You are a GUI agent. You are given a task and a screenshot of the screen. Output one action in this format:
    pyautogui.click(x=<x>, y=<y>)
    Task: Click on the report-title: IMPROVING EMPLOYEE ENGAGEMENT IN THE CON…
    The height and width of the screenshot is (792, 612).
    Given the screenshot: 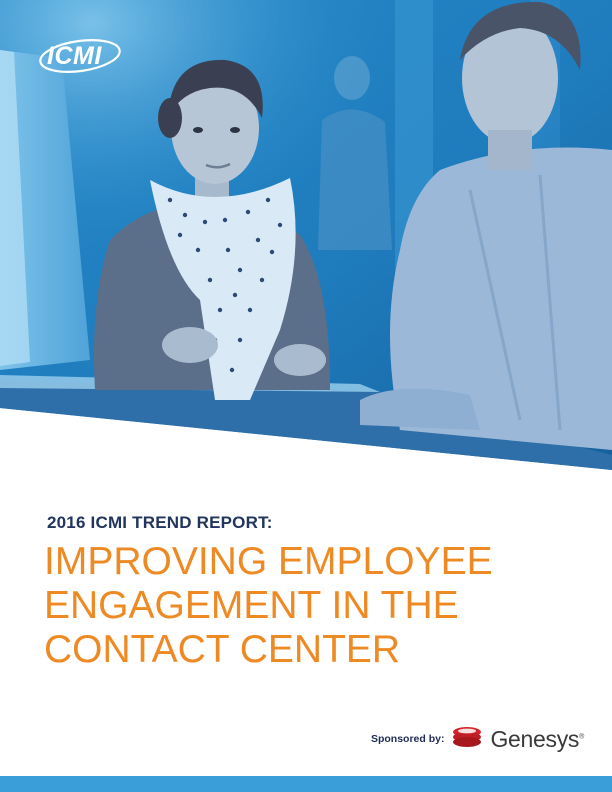 What is the action you would take?
    pyautogui.click(x=314, y=606)
    